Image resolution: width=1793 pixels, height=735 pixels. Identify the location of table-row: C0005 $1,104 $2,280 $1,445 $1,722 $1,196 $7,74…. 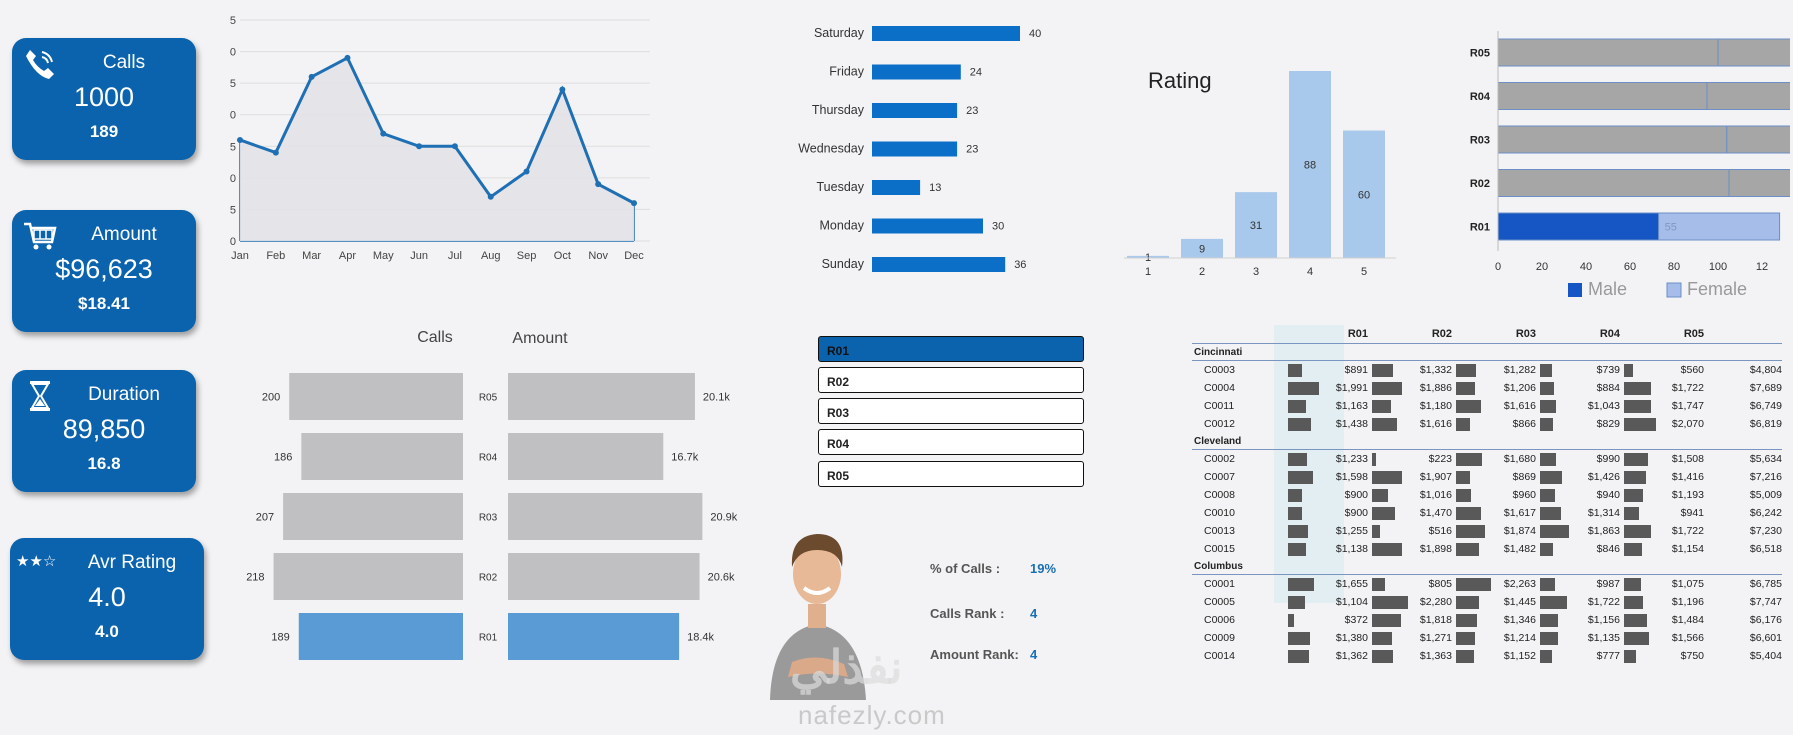
(1487, 602).